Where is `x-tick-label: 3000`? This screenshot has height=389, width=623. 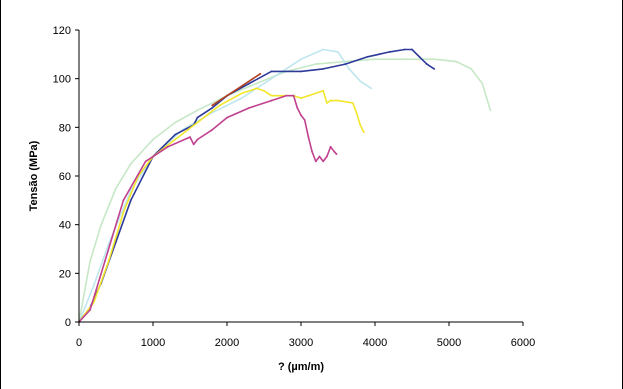
x-tick-label: 3000 is located at coordinates (301, 343).